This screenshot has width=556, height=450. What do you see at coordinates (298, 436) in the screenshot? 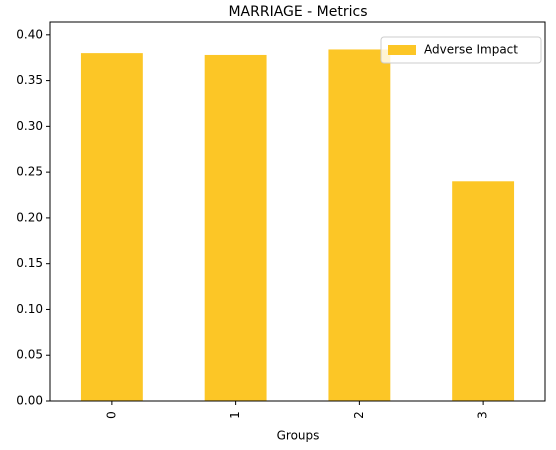
I see `x-axis-label: Groups` at bounding box center [298, 436].